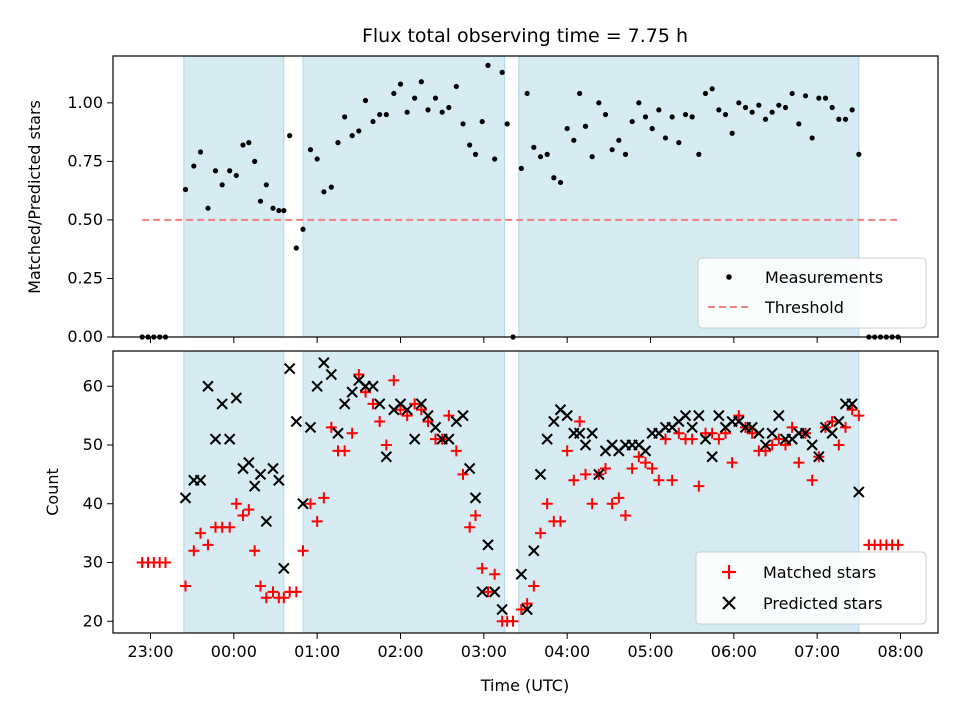  Describe the element at coordinates (150, 651) in the screenshot. I see `x-tick-label: 23:00` at that location.